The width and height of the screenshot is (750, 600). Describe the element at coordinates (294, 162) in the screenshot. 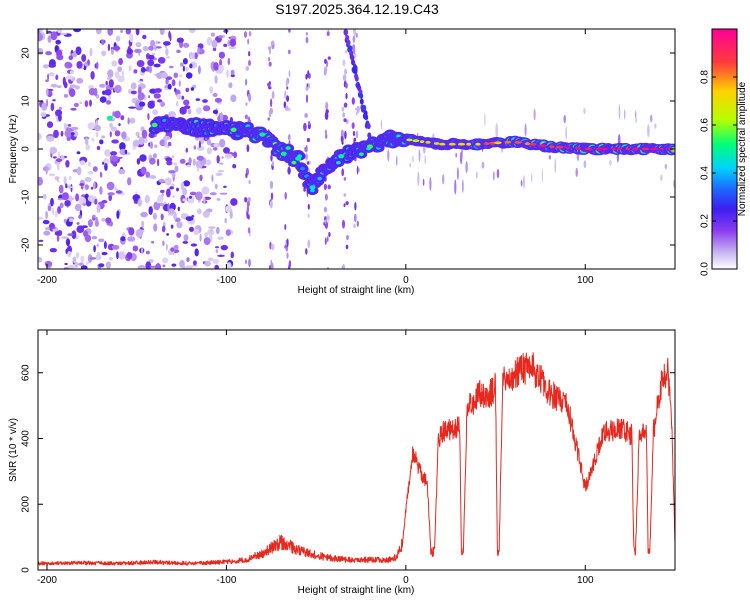

I see `ridge-cell` at that location.